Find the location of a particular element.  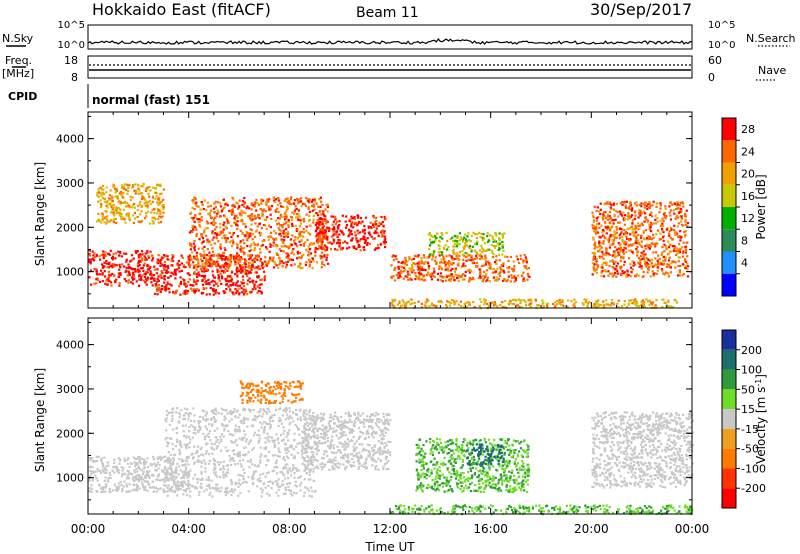

velocity-colorbar-tick: 100 is located at coordinates (751, 370).